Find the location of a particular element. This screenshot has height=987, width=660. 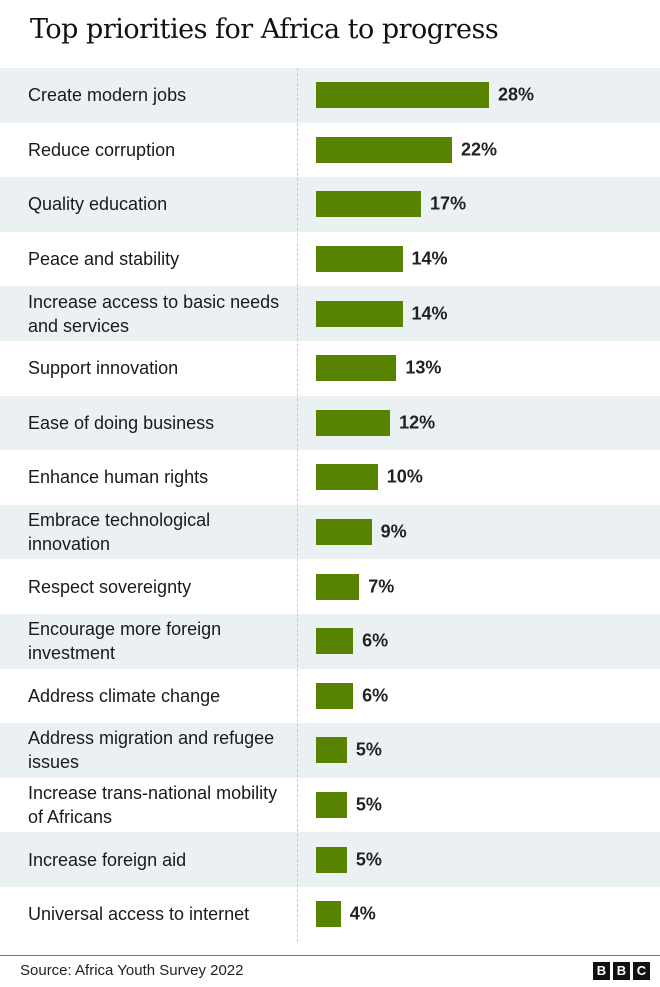

bar-row: Peace and stability 14% is located at coordinates (330, 259).